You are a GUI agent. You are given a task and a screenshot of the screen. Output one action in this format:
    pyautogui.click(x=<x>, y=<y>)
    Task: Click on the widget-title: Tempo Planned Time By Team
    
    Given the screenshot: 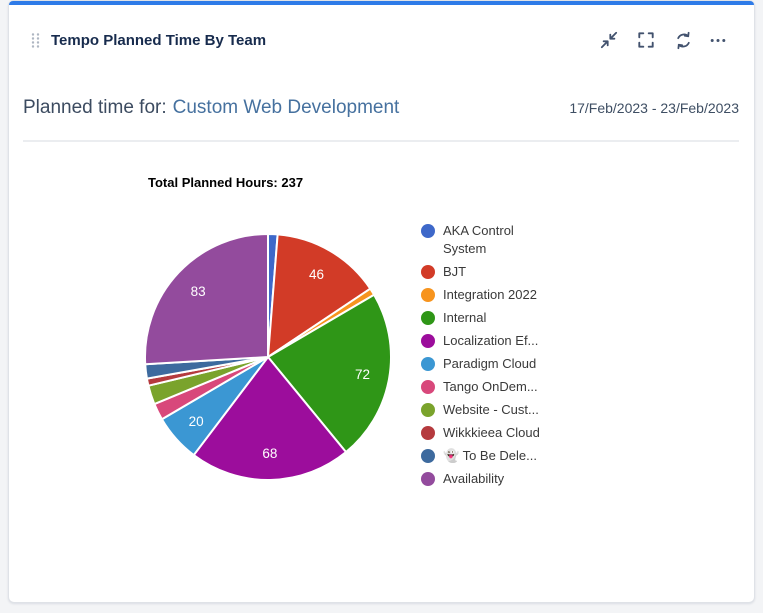 What is the action you would take?
    pyautogui.click(x=159, y=40)
    